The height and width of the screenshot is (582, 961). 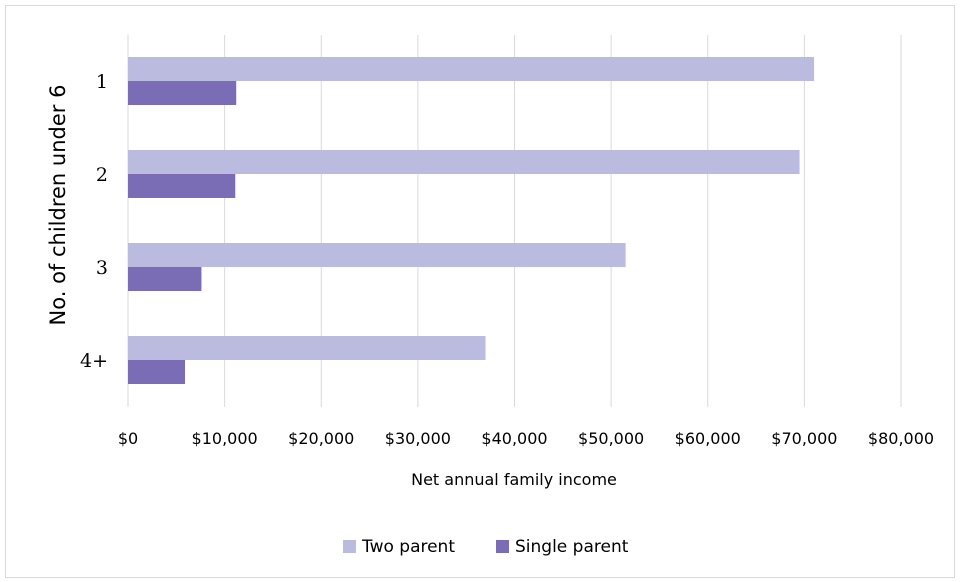 I want to click on legend-label-two-parent: Two parent, so click(x=408, y=547).